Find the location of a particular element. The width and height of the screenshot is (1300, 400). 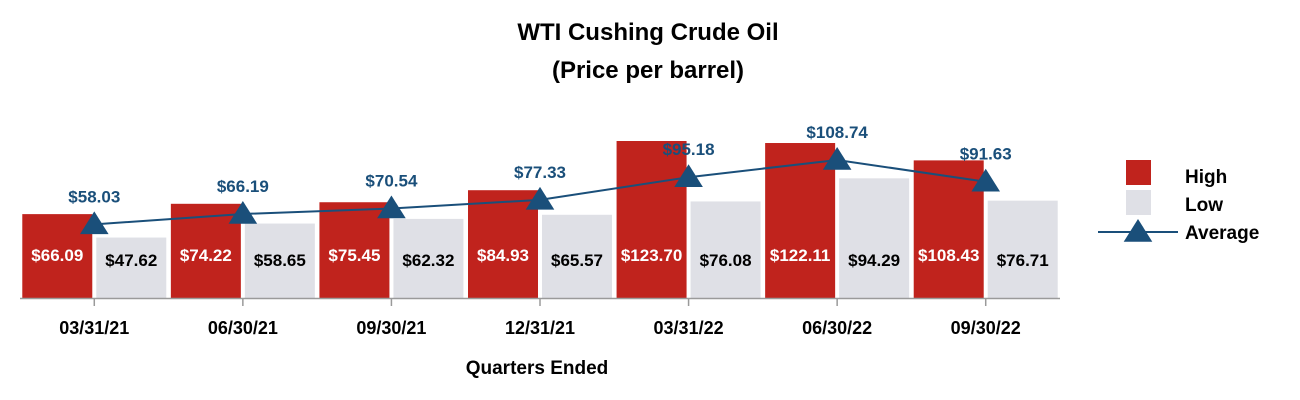

data-label-average: $66.19 is located at coordinates (243, 186).